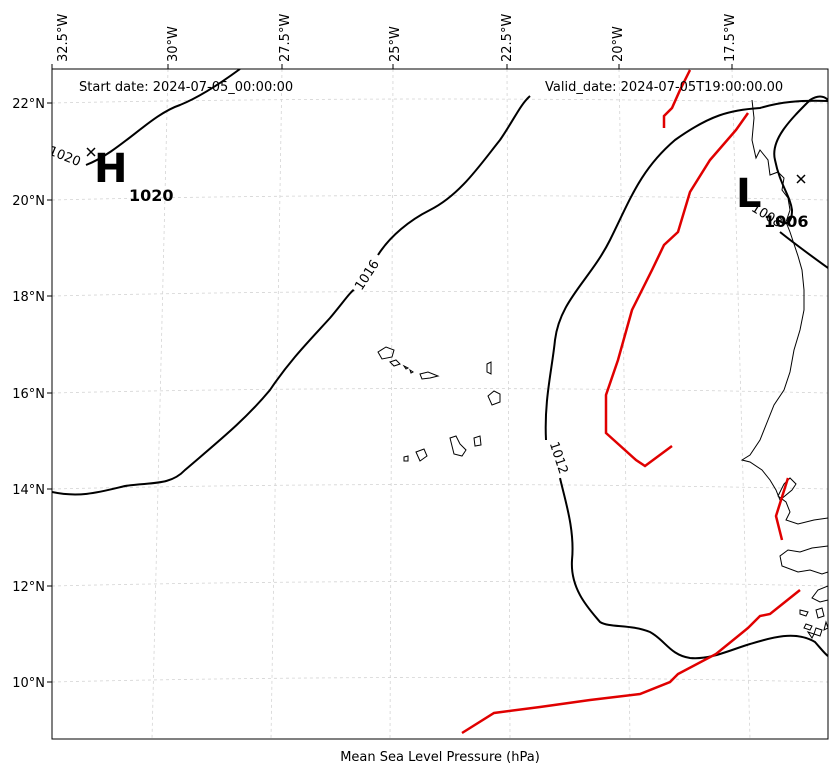 The image size is (837, 783). I want to click on lon-label-22.5w: 22.5°W, so click(507, 38).